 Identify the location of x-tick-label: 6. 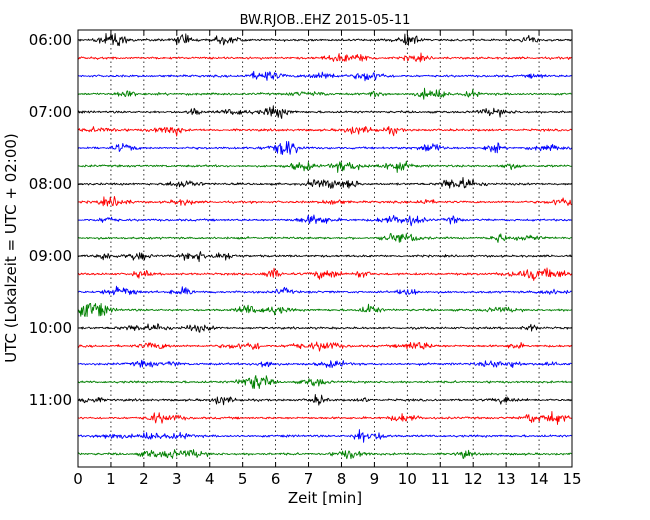
(276, 479).